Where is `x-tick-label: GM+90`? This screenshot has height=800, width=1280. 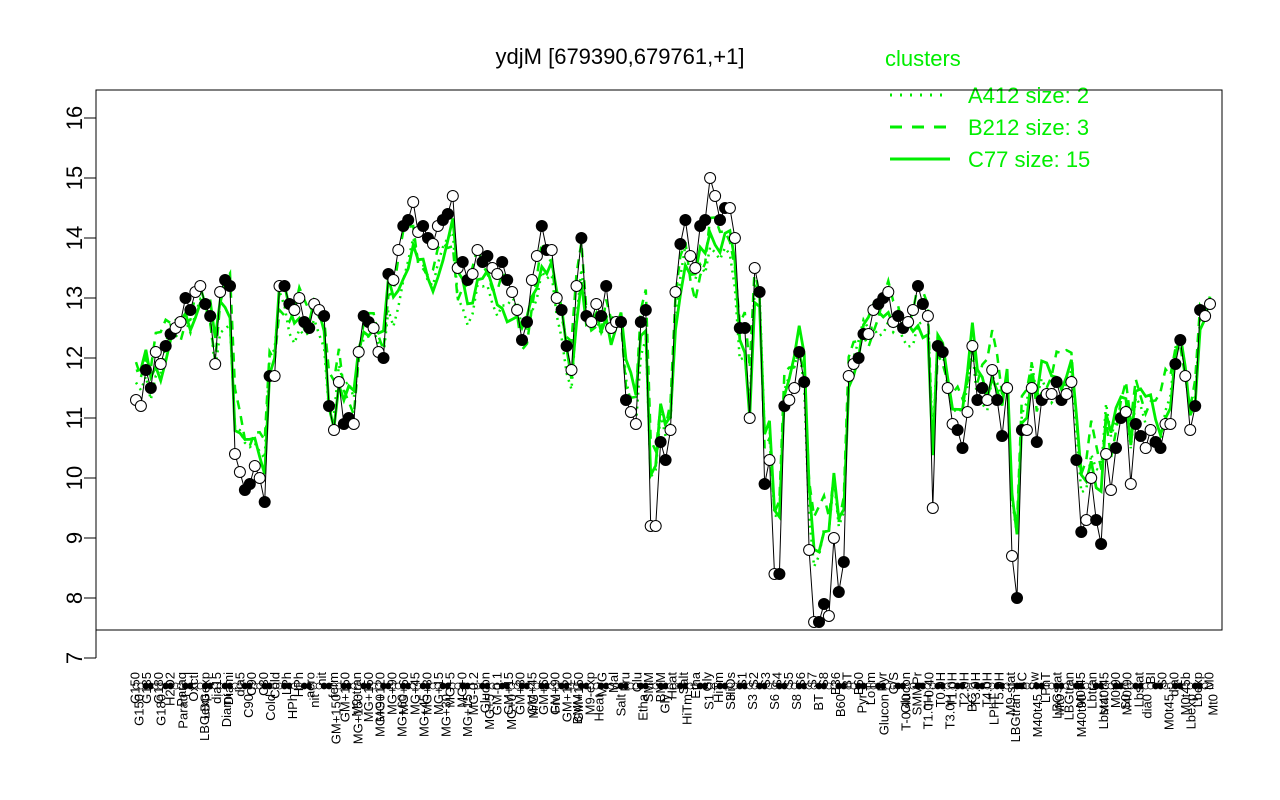 x-tick-label: GM+90 is located at coordinates (555, 693).